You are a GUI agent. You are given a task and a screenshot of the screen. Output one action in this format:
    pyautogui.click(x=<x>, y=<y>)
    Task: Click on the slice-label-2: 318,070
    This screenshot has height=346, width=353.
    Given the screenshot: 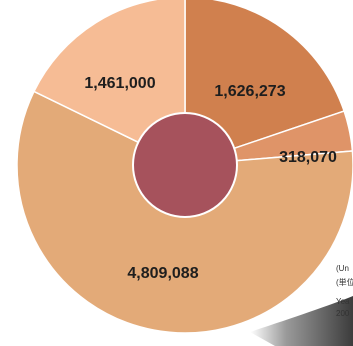 What is the action you would take?
    pyautogui.click(x=308, y=157)
    